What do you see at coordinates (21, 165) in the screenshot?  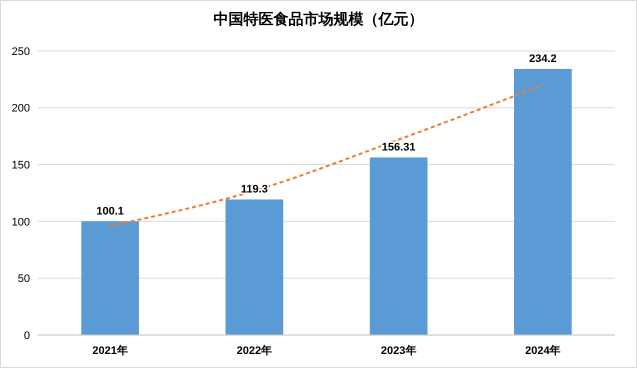 I see `y-tick-label: 150` at bounding box center [21, 165].